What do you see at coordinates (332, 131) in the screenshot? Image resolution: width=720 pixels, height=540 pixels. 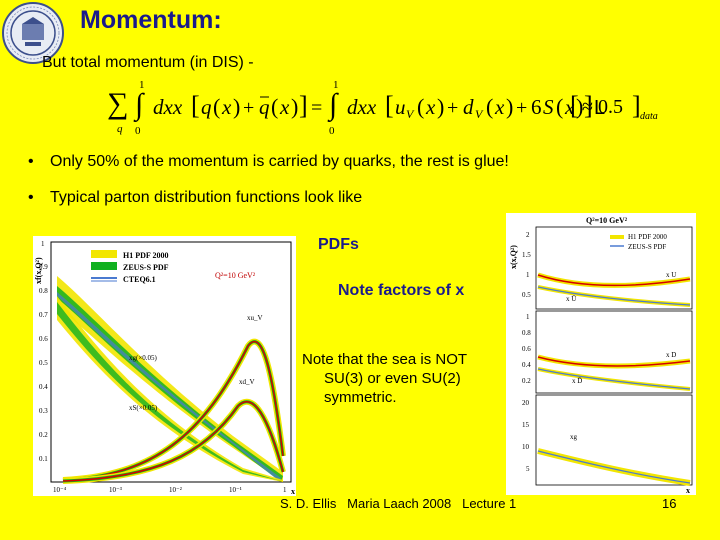 I see `integral2-lower-limit: 0` at bounding box center [332, 131].